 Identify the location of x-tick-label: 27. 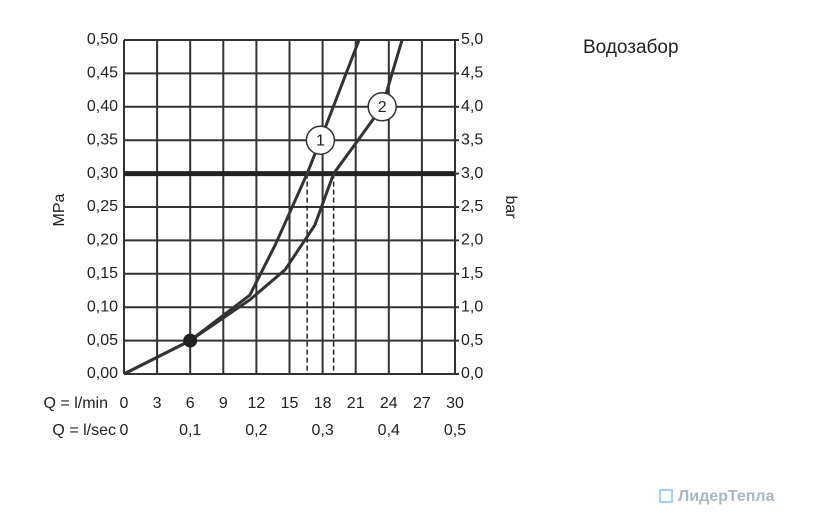
(422, 403).